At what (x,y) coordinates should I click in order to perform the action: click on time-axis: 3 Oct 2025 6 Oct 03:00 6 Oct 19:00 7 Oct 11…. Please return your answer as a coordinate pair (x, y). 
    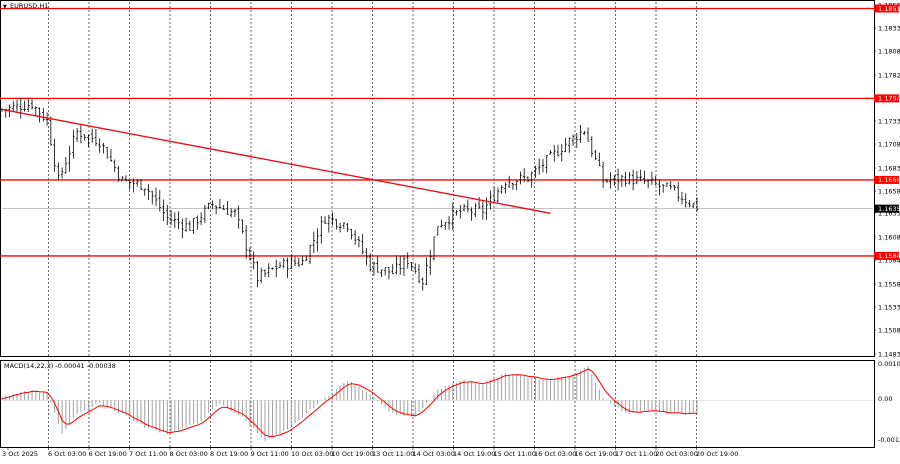
    Looking at the image, I should click on (370, 452).